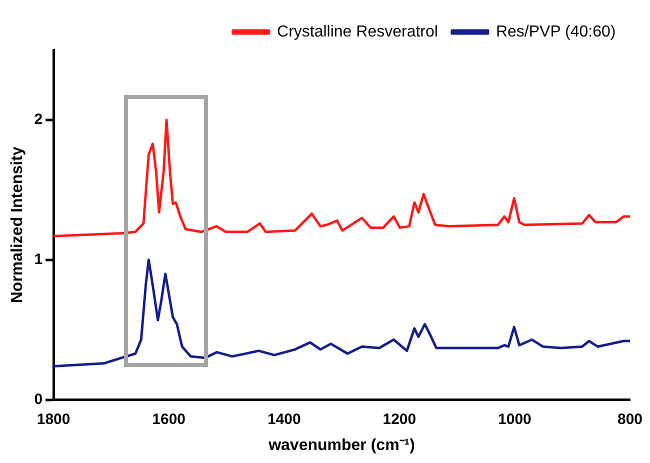 This screenshot has height=463, width=650. I want to click on x-tick-label: 1800, so click(53, 419).